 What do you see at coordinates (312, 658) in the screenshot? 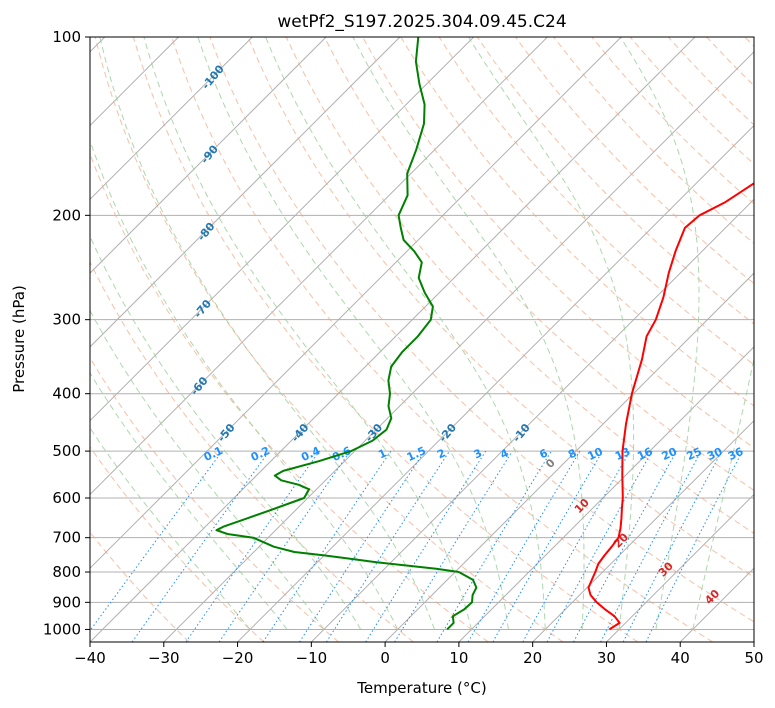
I see `x-tick-label: −10` at bounding box center [312, 658].